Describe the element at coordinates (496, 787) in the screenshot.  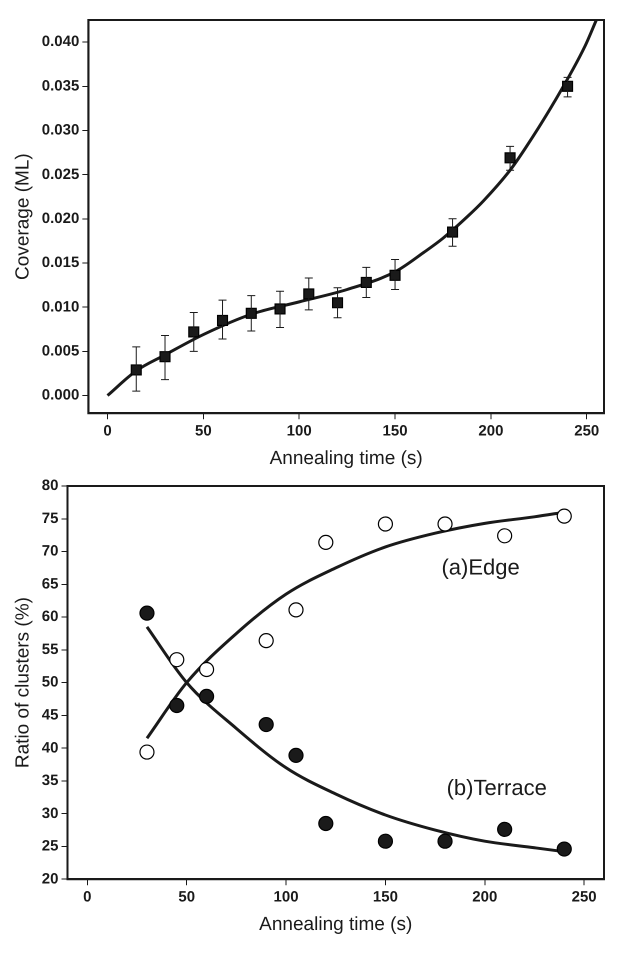
I see `annotation: (b)Terrace` at that location.